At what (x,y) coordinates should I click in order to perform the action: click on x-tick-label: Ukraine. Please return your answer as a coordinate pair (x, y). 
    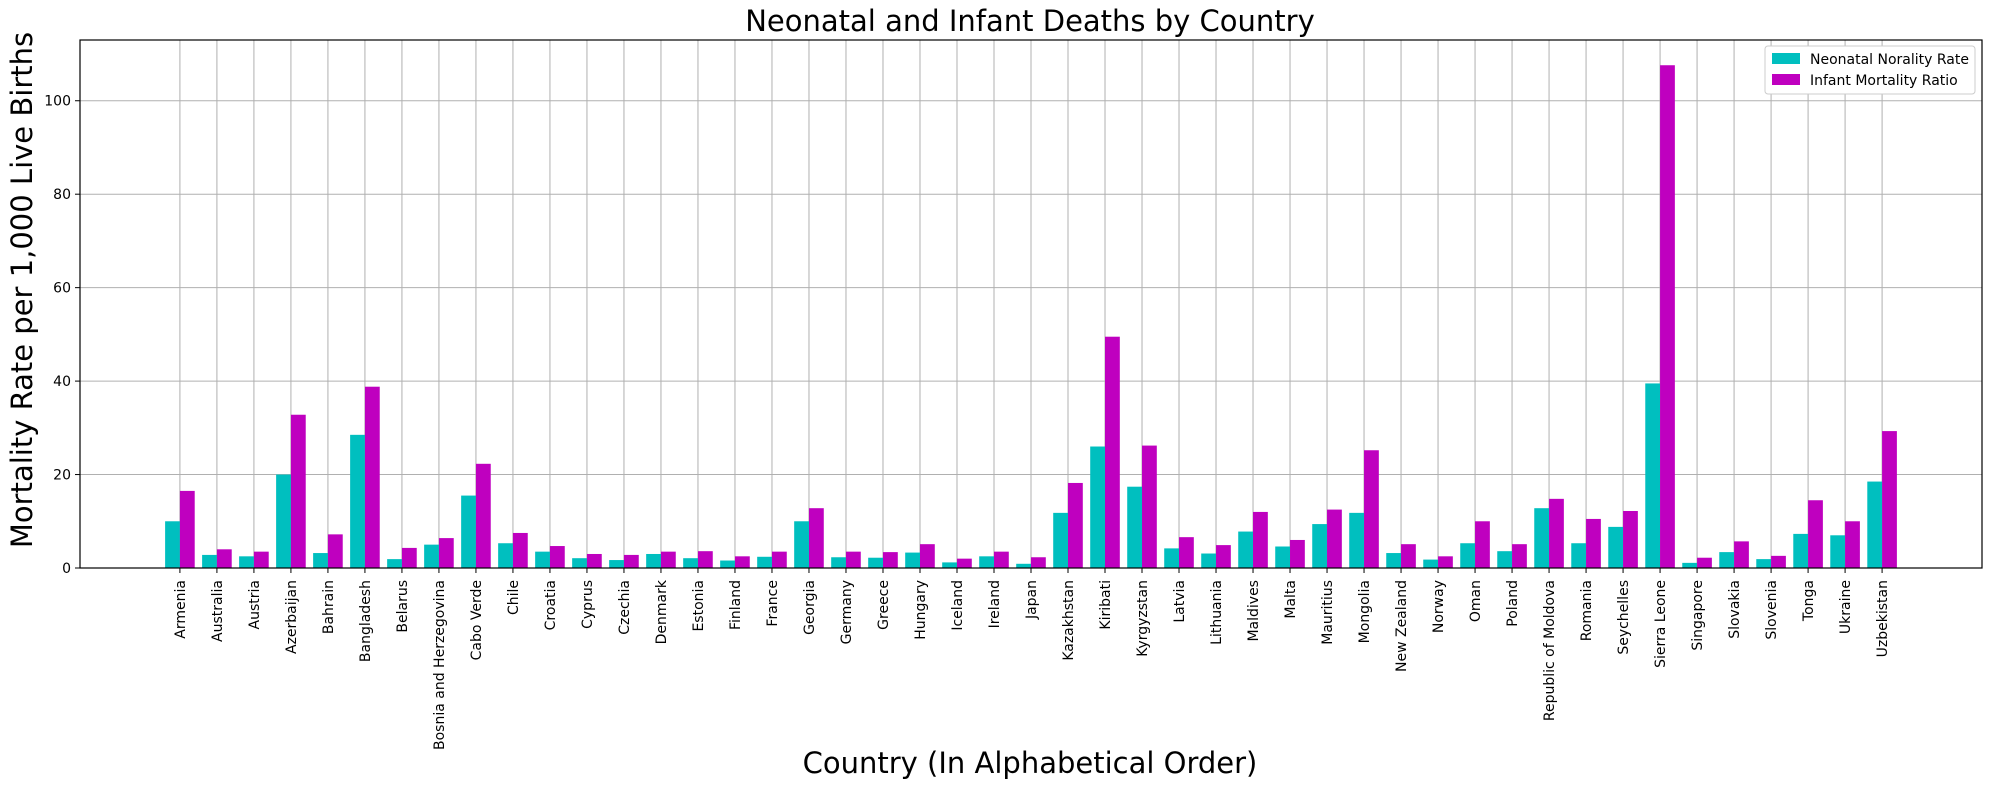
    Looking at the image, I should click on (1846, 607).